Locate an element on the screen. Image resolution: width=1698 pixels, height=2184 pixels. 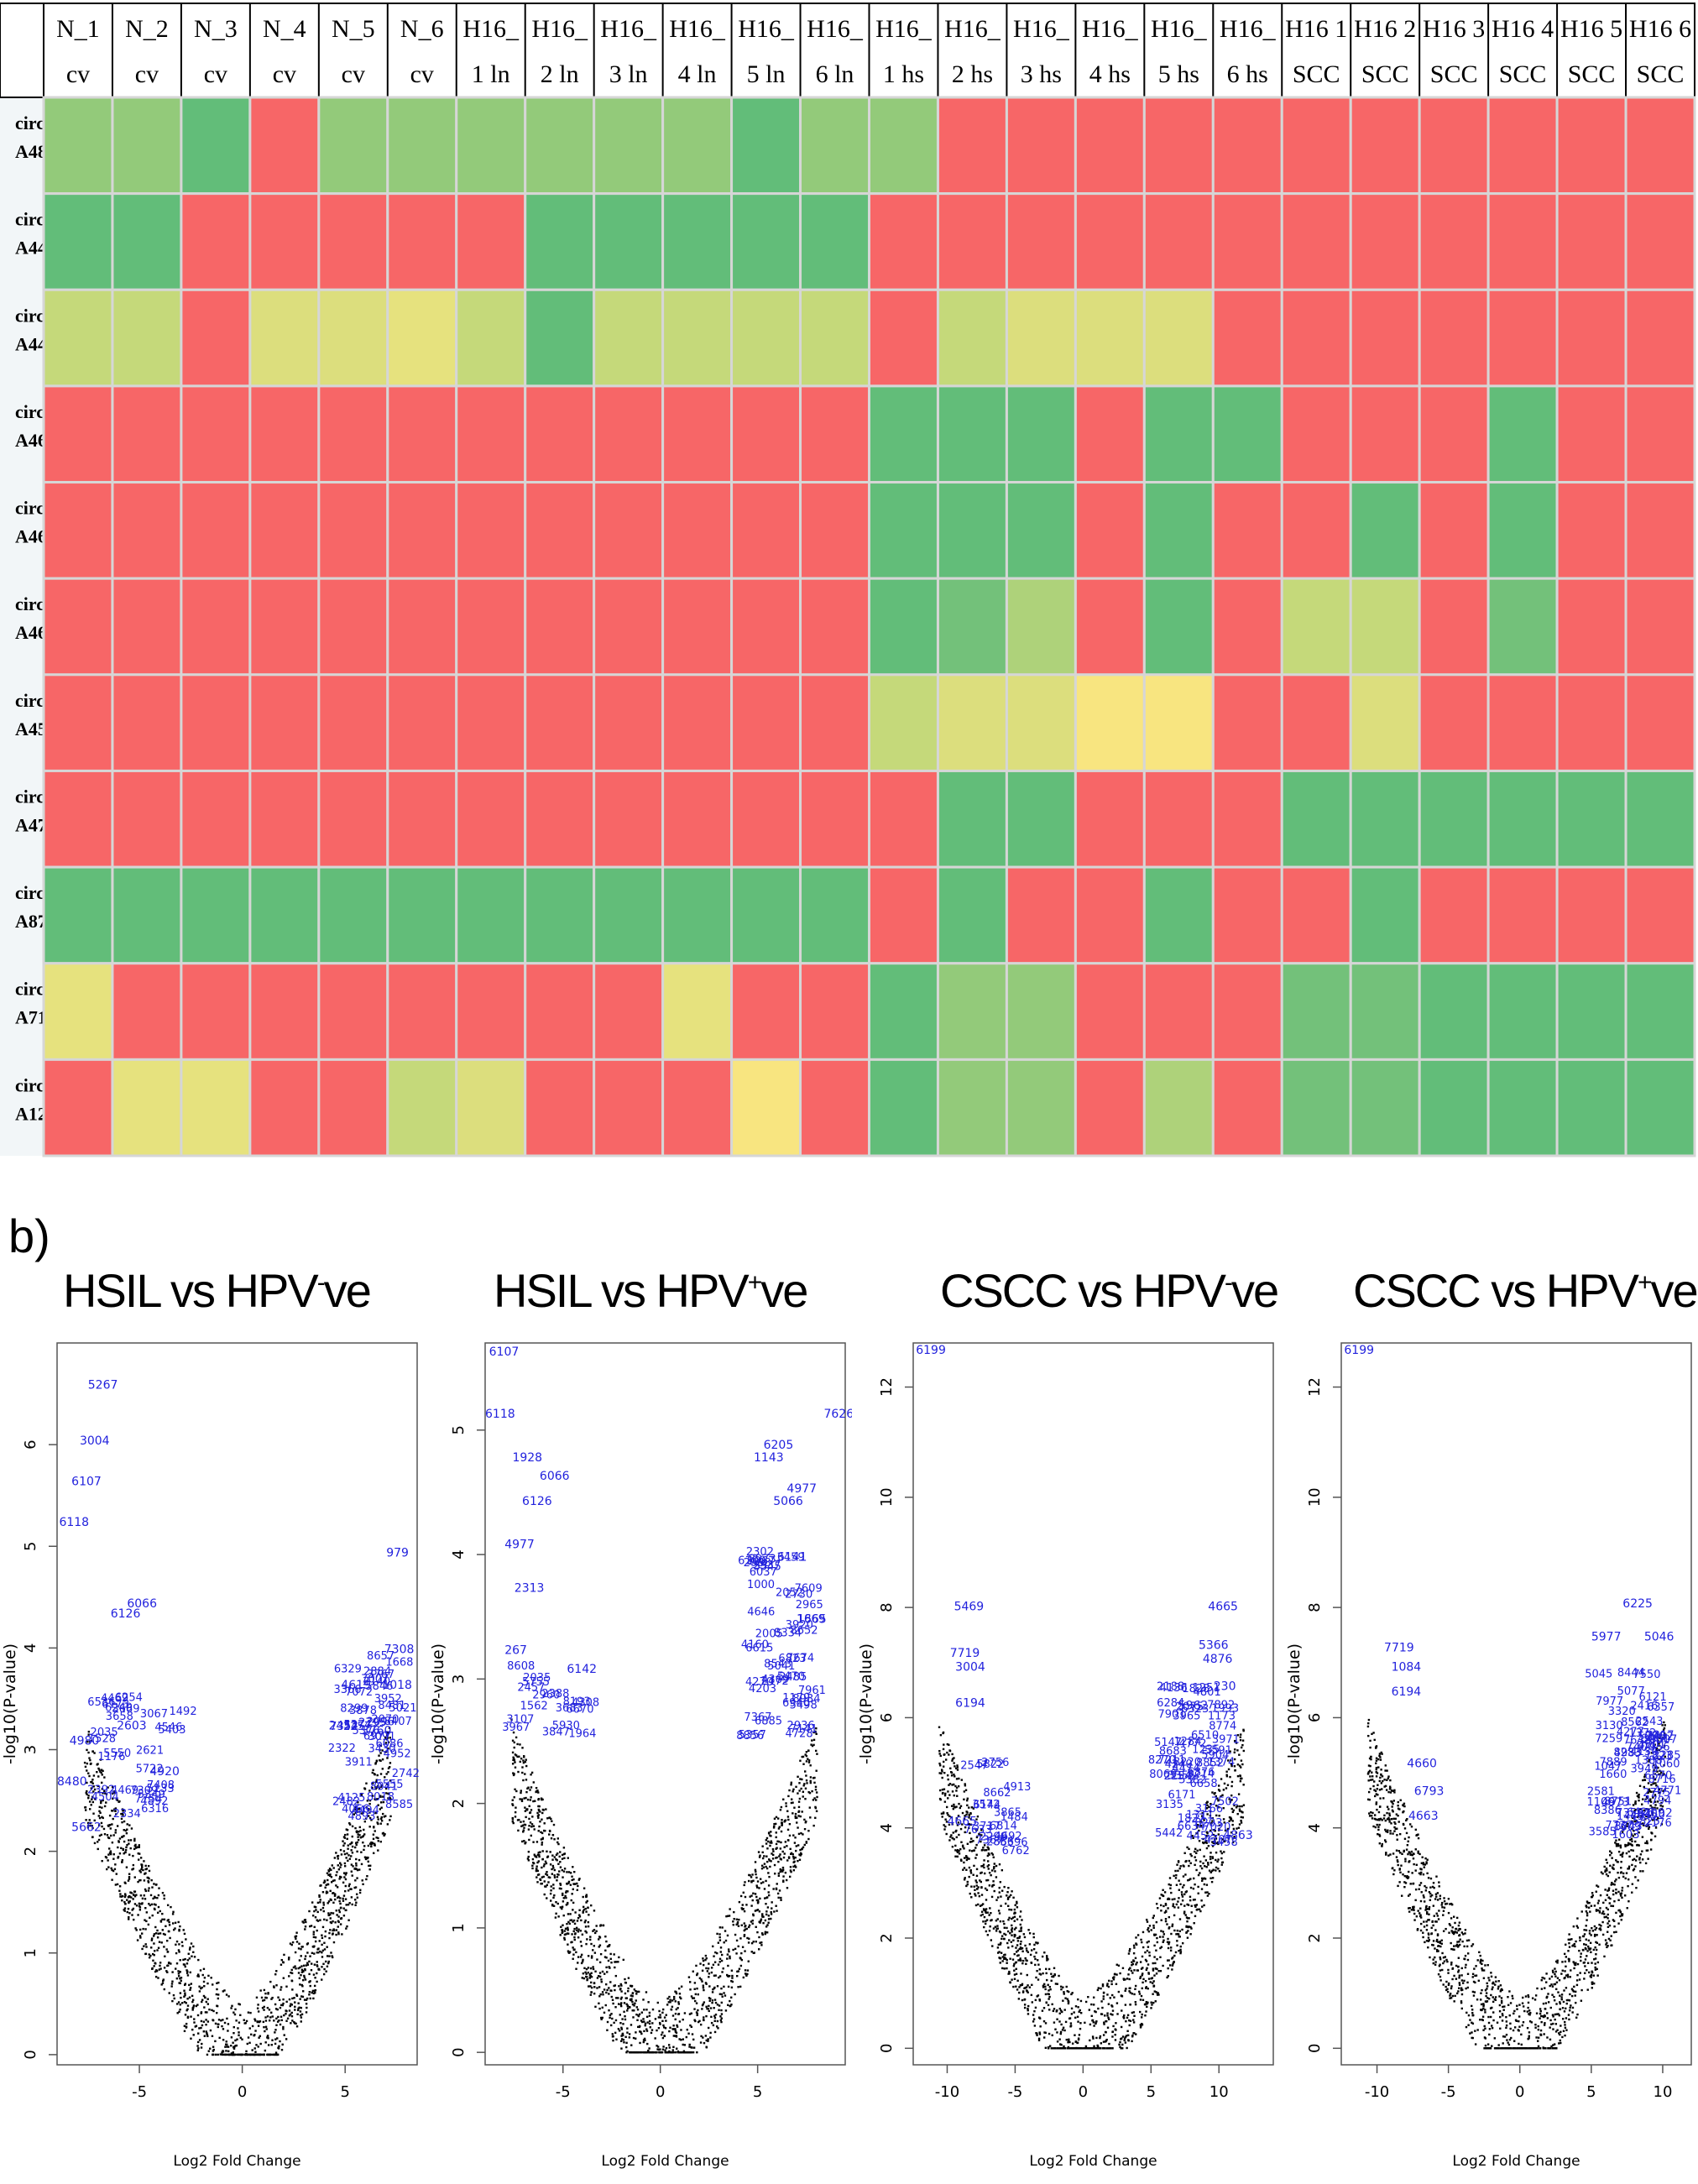
y-tick-label: 4 is located at coordinates (31, 1648).